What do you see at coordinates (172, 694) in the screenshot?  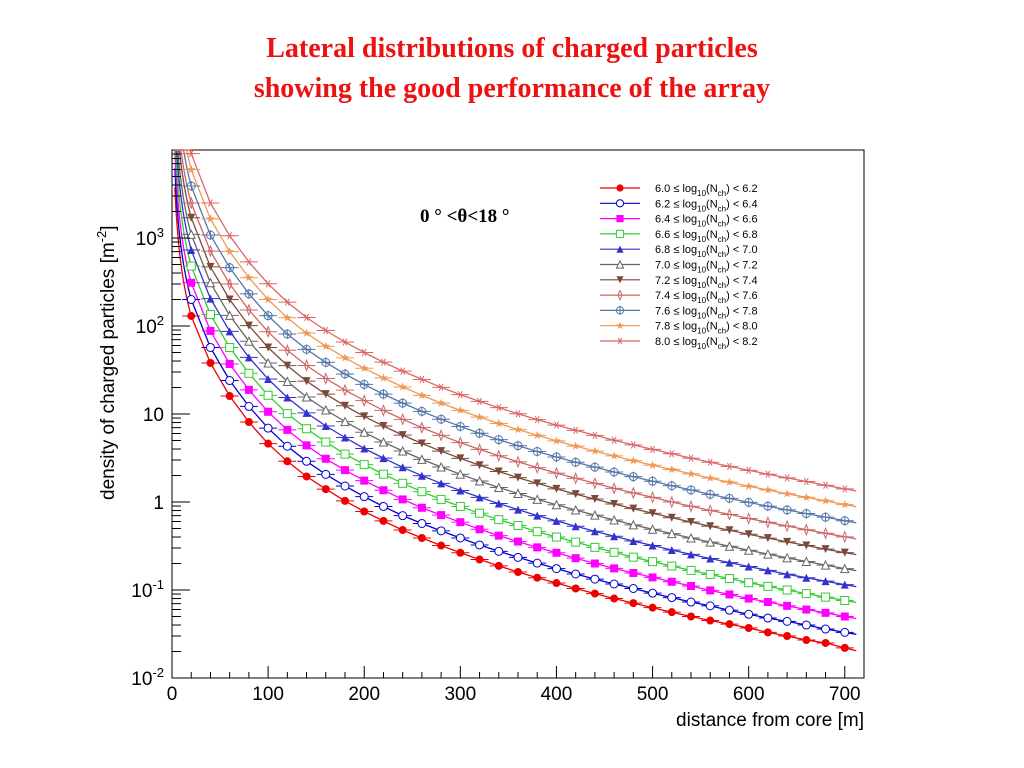 I see `x-tick-label: 0` at bounding box center [172, 694].